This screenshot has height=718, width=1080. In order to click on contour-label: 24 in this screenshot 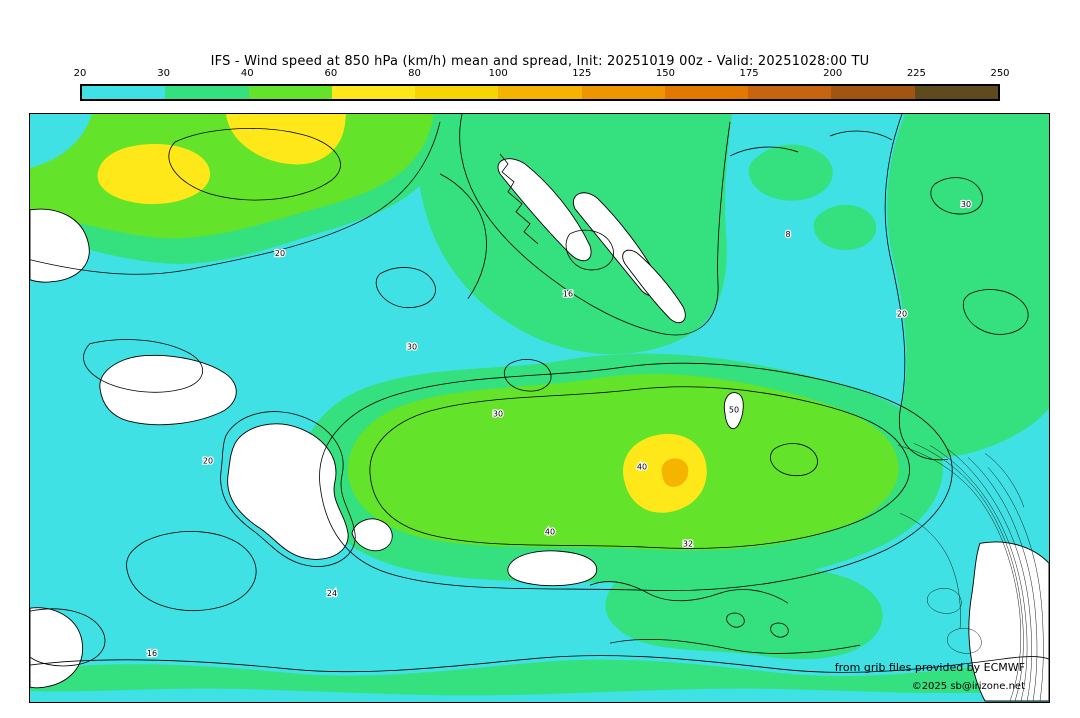, I will do `click(332, 593)`.